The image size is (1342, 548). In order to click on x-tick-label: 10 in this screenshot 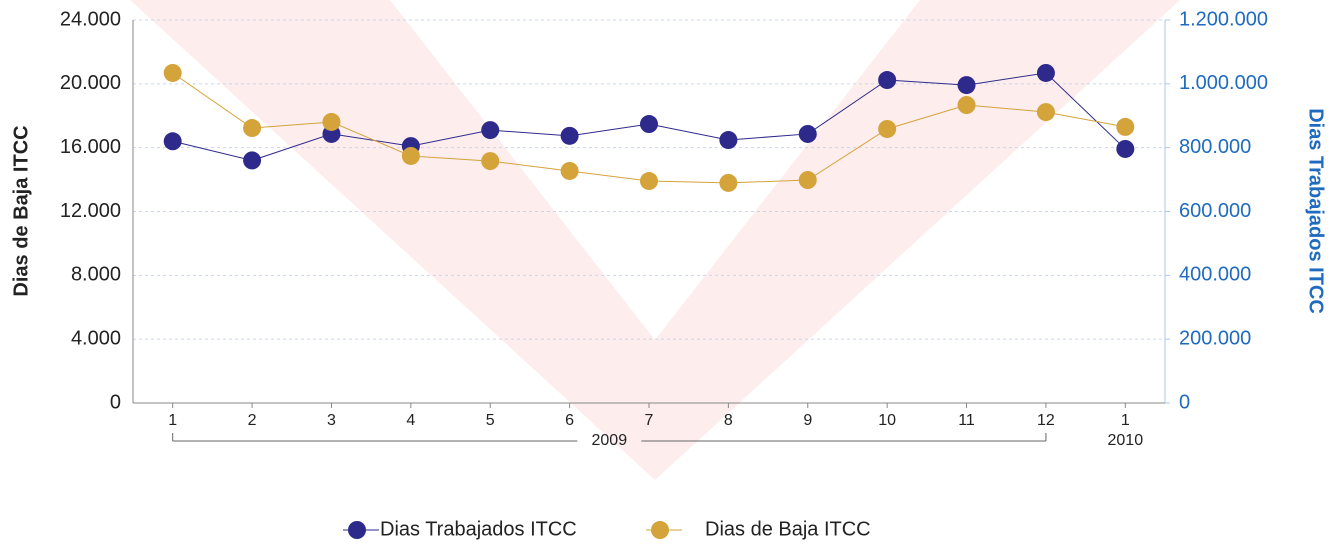, I will do `click(887, 420)`.